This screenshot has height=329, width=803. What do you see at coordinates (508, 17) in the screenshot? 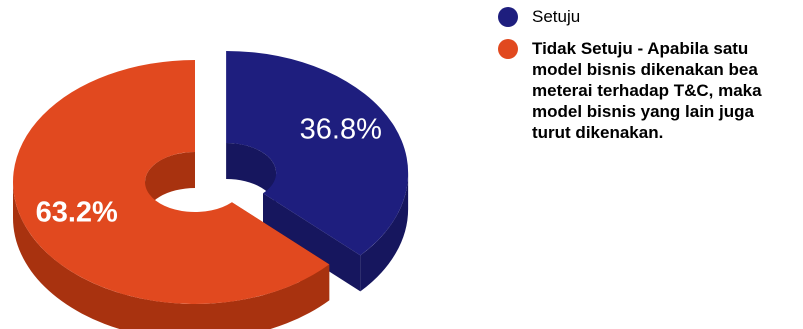
I see `legend-swatch-setuju` at bounding box center [508, 17].